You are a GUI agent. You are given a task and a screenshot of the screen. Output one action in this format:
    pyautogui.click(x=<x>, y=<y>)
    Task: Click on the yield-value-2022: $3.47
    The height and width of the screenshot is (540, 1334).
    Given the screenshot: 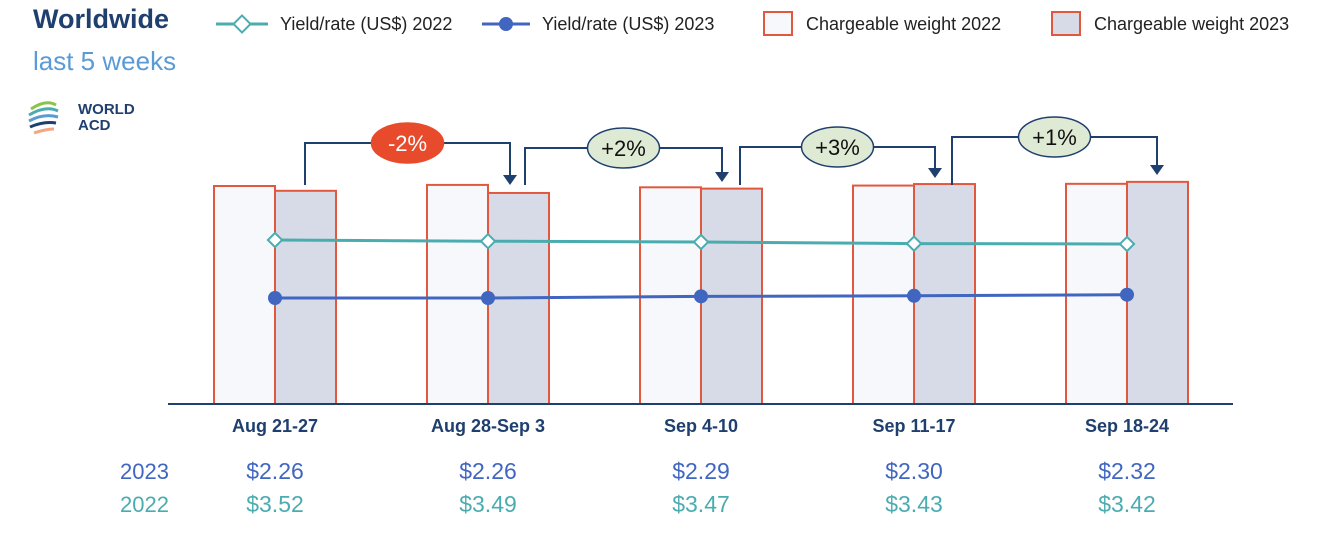 What is the action you would take?
    pyautogui.click(x=701, y=504)
    